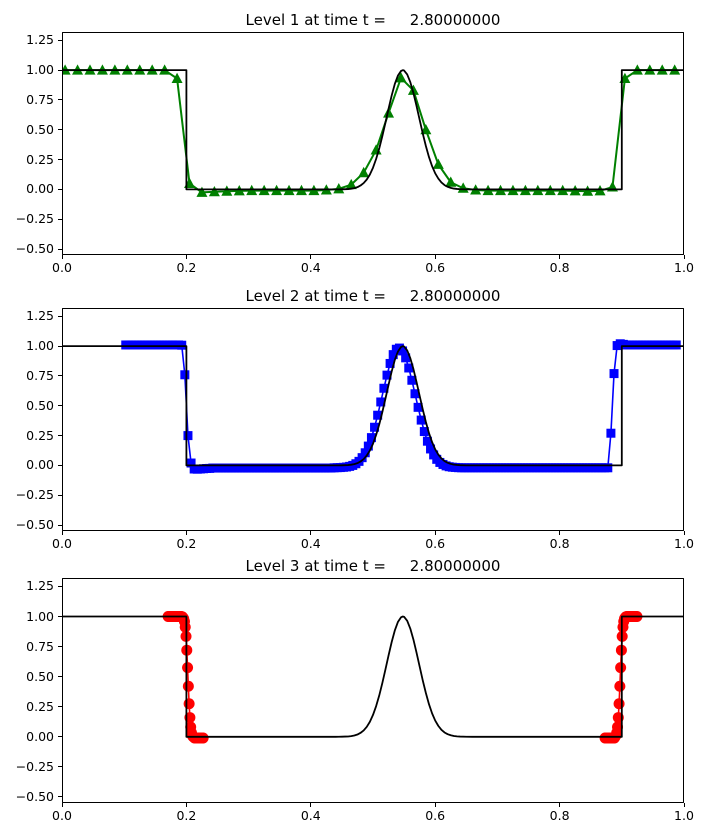 The width and height of the screenshot is (702, 836). What do you see at coordinates (373, 296) in the screenshot?
I see `subplot-2-title: Level 2 at time t = 2.80000000` at bounding box center [373, 296].